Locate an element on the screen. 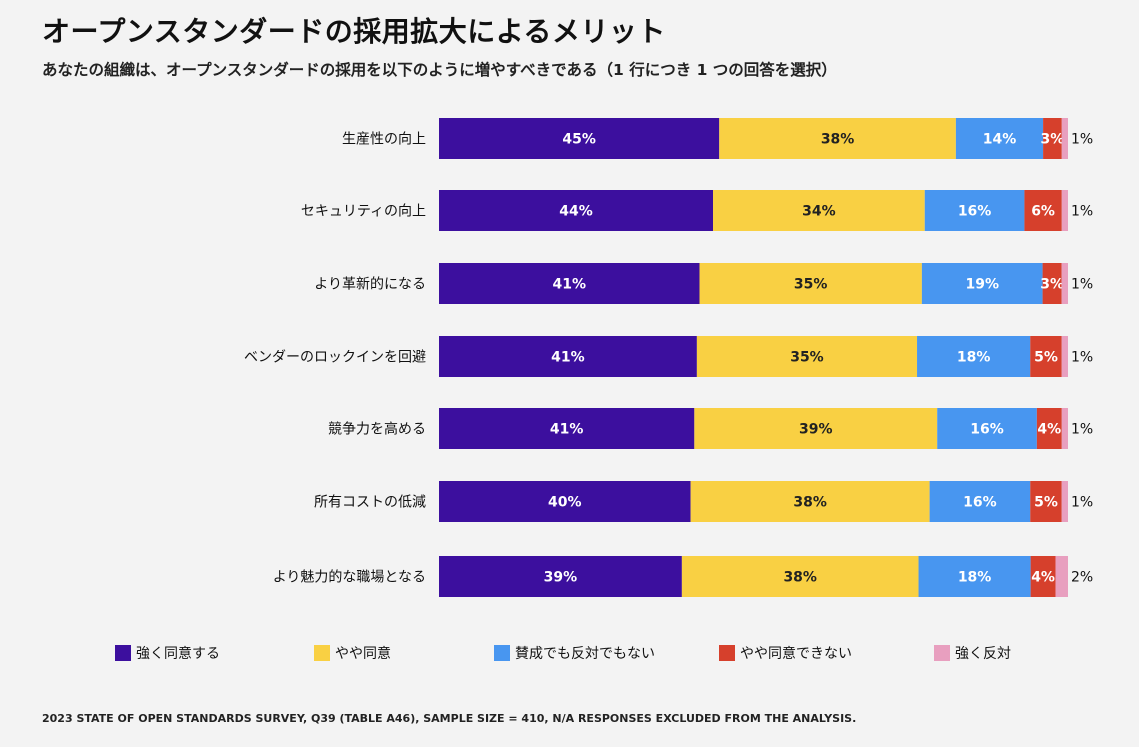 The width and height of the screenshot is (1139, 747). data-label: 40% is located at coordinates (565, 503).